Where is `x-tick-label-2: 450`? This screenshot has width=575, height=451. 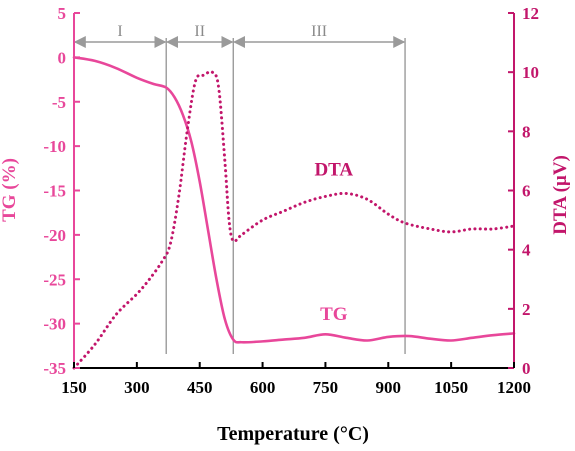
x-tick-label-2: 450 is located at coordinates (200, 387).